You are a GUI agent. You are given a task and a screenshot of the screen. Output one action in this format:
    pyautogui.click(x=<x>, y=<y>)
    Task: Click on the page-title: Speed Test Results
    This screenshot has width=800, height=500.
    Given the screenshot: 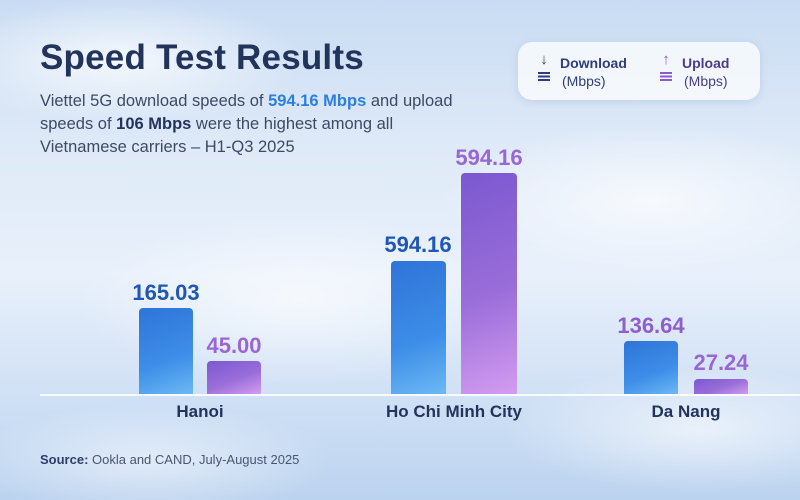 What is the action you would take?
    pyautogui.click(x=202, y=57)
    